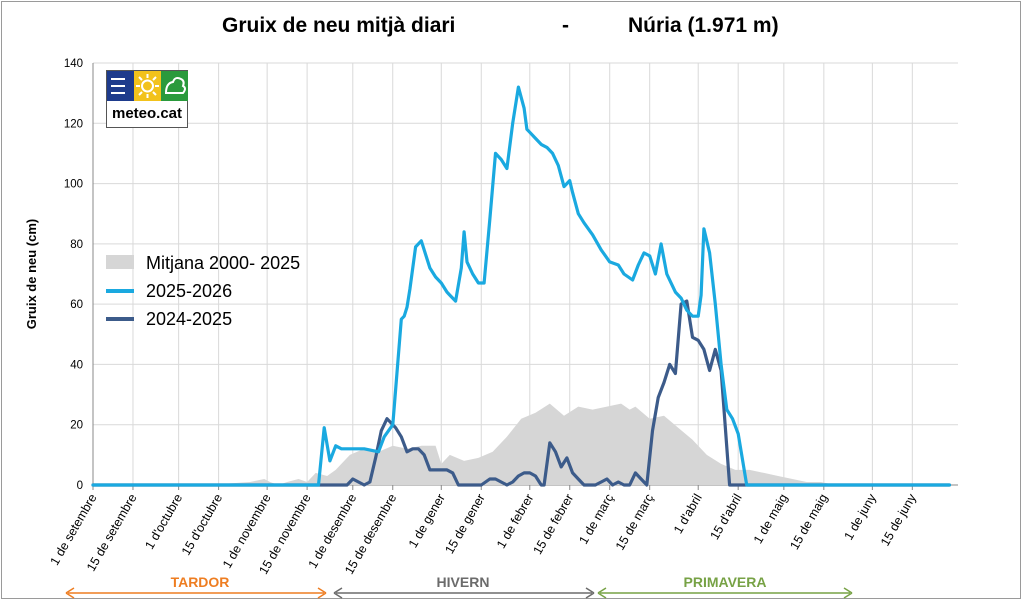  I want to click on x-tick-label: 1 de gener, so click(427, 521).